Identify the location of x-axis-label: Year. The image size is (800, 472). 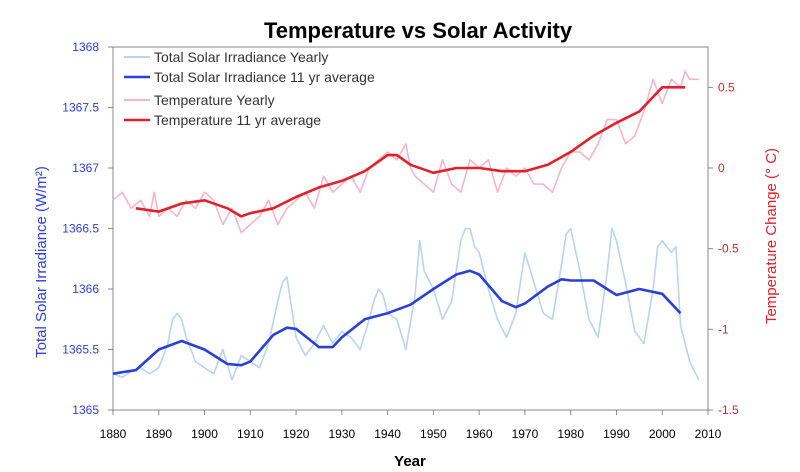
(410, 461).